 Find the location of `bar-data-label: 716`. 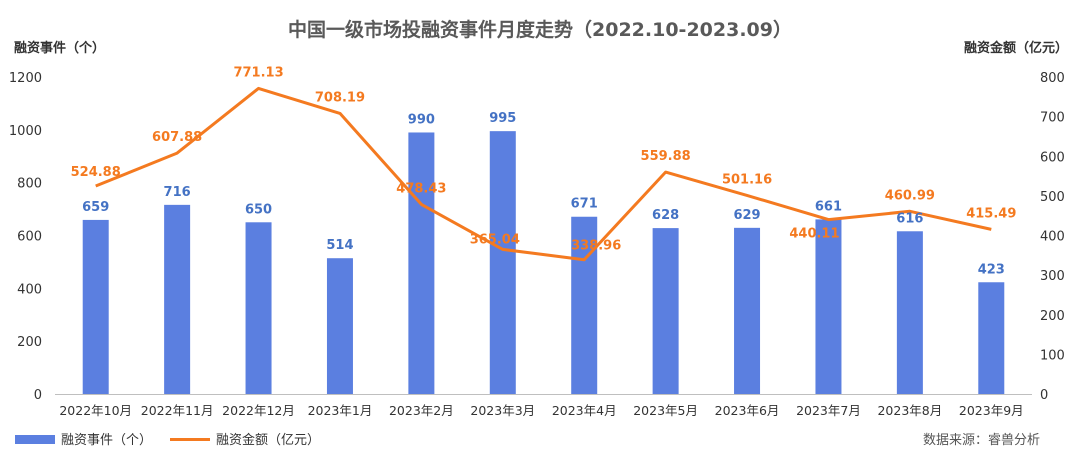

bar-data-label: 716 is located at coordinates (177, 192).